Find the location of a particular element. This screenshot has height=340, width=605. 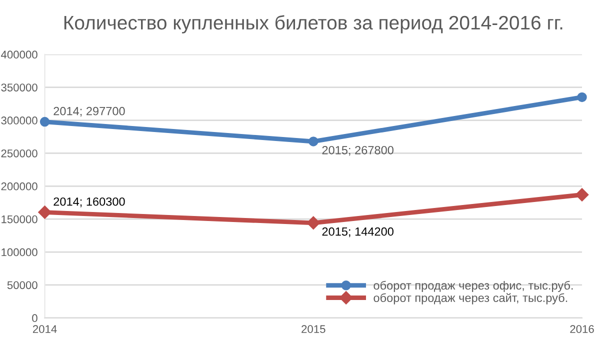

y-tick-label: 150000 is located at coordinates (20, 219).